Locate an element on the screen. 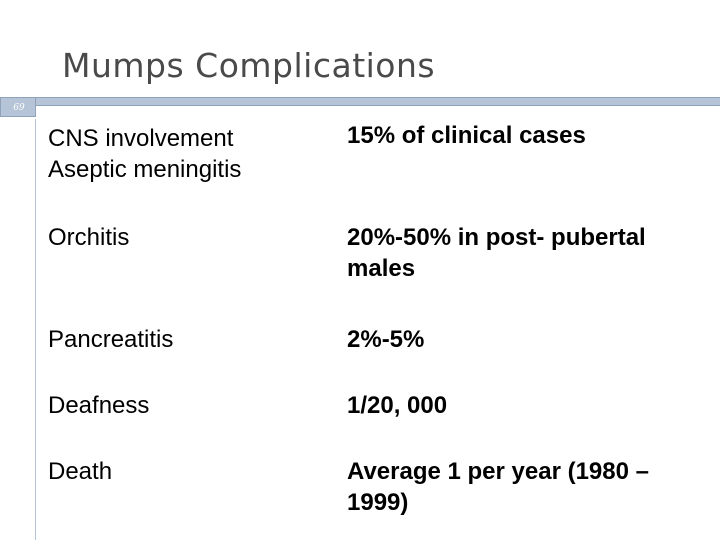 The image size is (720, 540). value-cell: Average 1 per year (1980 – 1999) is located at coordinates (498, 487).